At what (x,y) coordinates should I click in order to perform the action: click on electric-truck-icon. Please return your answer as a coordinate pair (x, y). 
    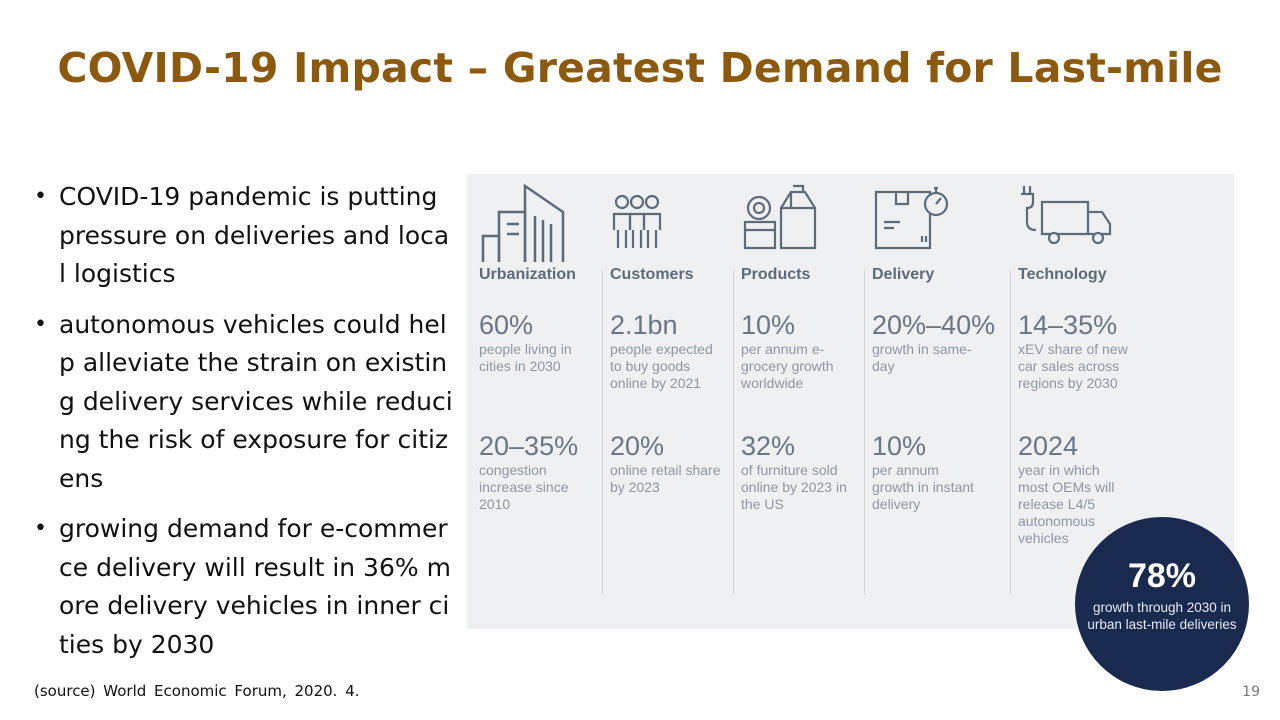
    Looking at the image, I should click on (1065, 219).